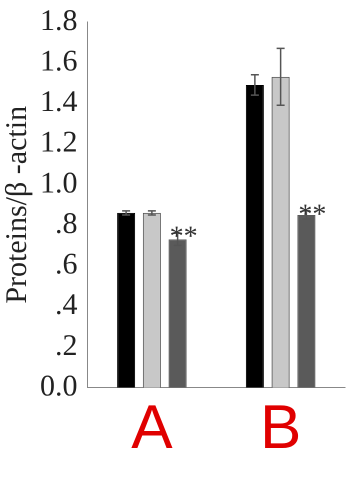 This screenshot has height=478, width=350. Describe the element at coordinates (152, 427) in the screenshot. I see `x-tick-label: A` at that location.